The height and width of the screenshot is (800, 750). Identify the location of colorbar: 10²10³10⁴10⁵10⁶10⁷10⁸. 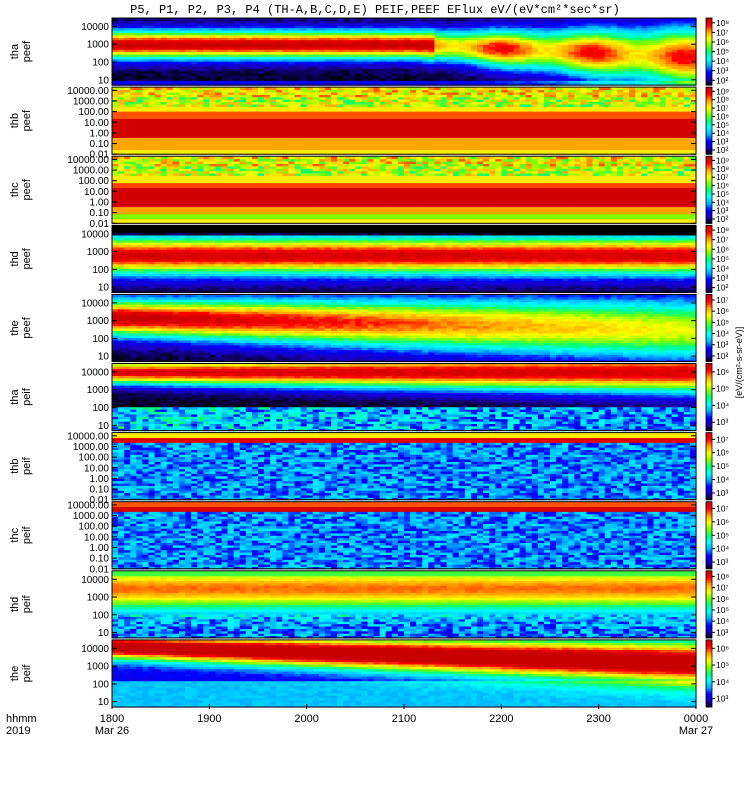
(717, 52).